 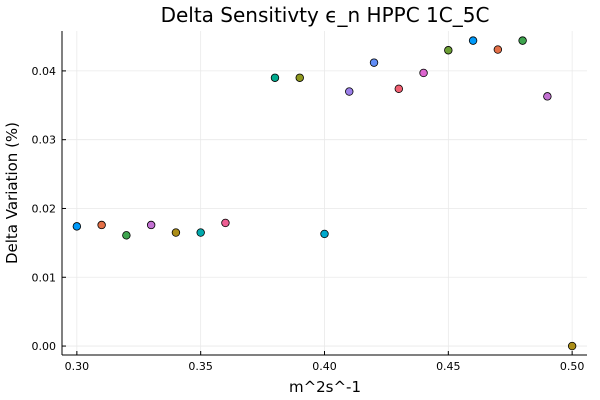 I want to click on y-tick-label: 0.04, so click(x=44, y=71).